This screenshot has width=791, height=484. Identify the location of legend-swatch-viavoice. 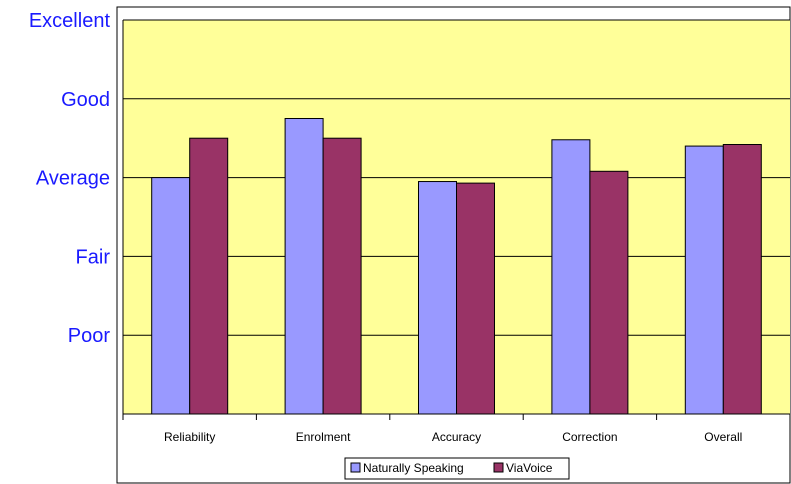
(498, 467).